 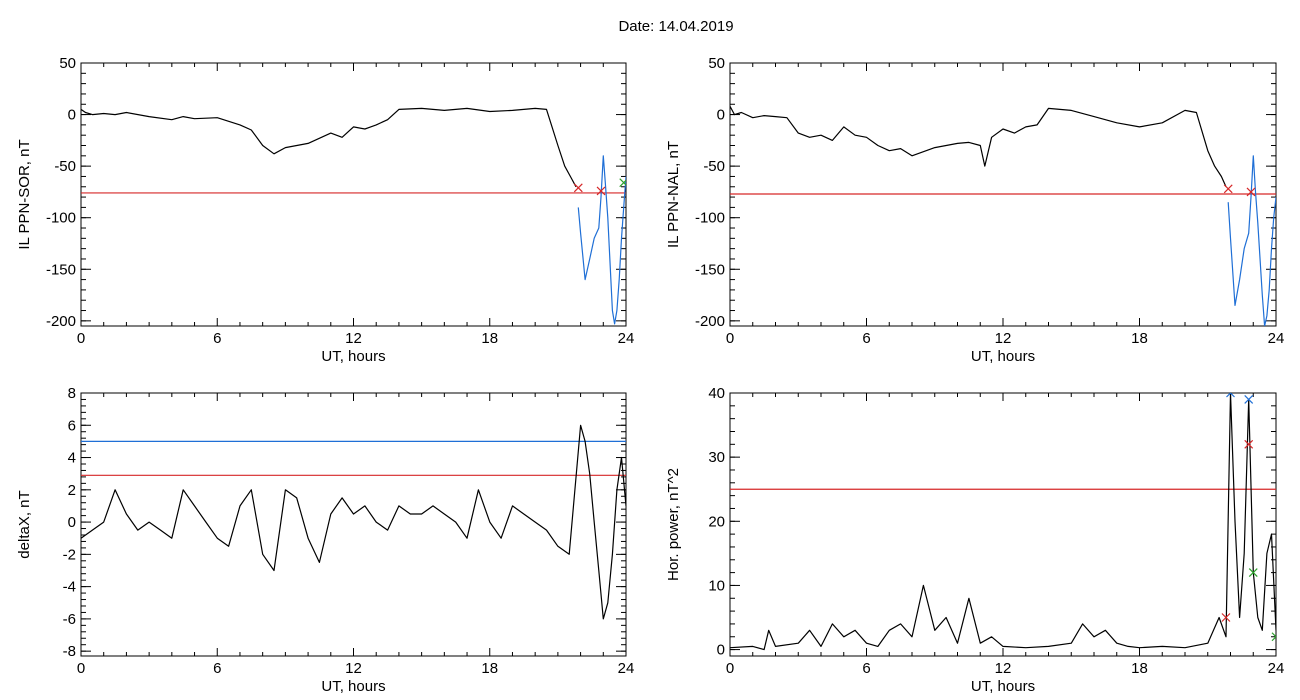 I want to click on y-tick-label: 2, so click(x=72, y=490).